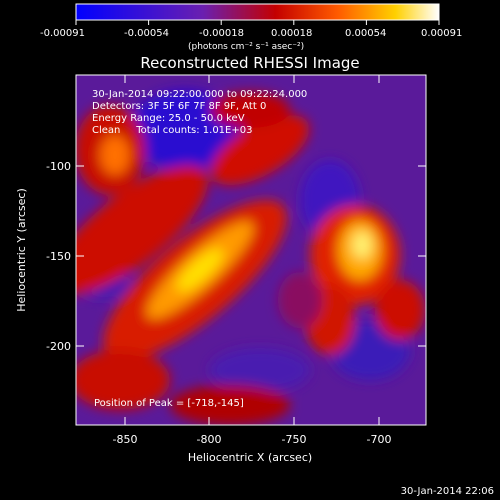 Image resolution: width=500 pixels, height=500 pixels. I want to click on y-tick-label: -150, so click(58, 256).